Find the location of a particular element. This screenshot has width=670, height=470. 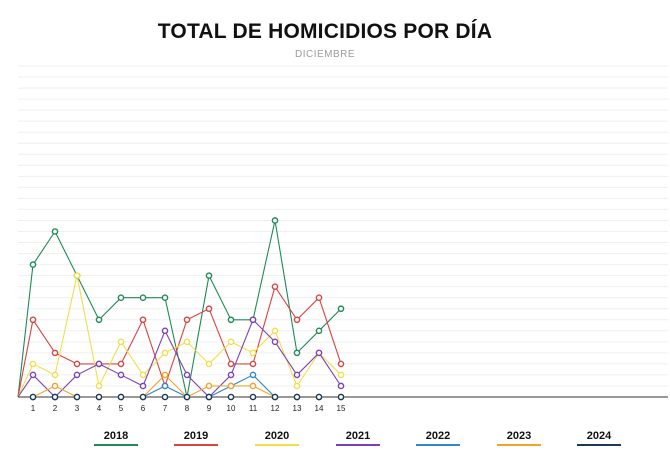

legend-item-2020: 2020 is located at coordinates (277, 438).